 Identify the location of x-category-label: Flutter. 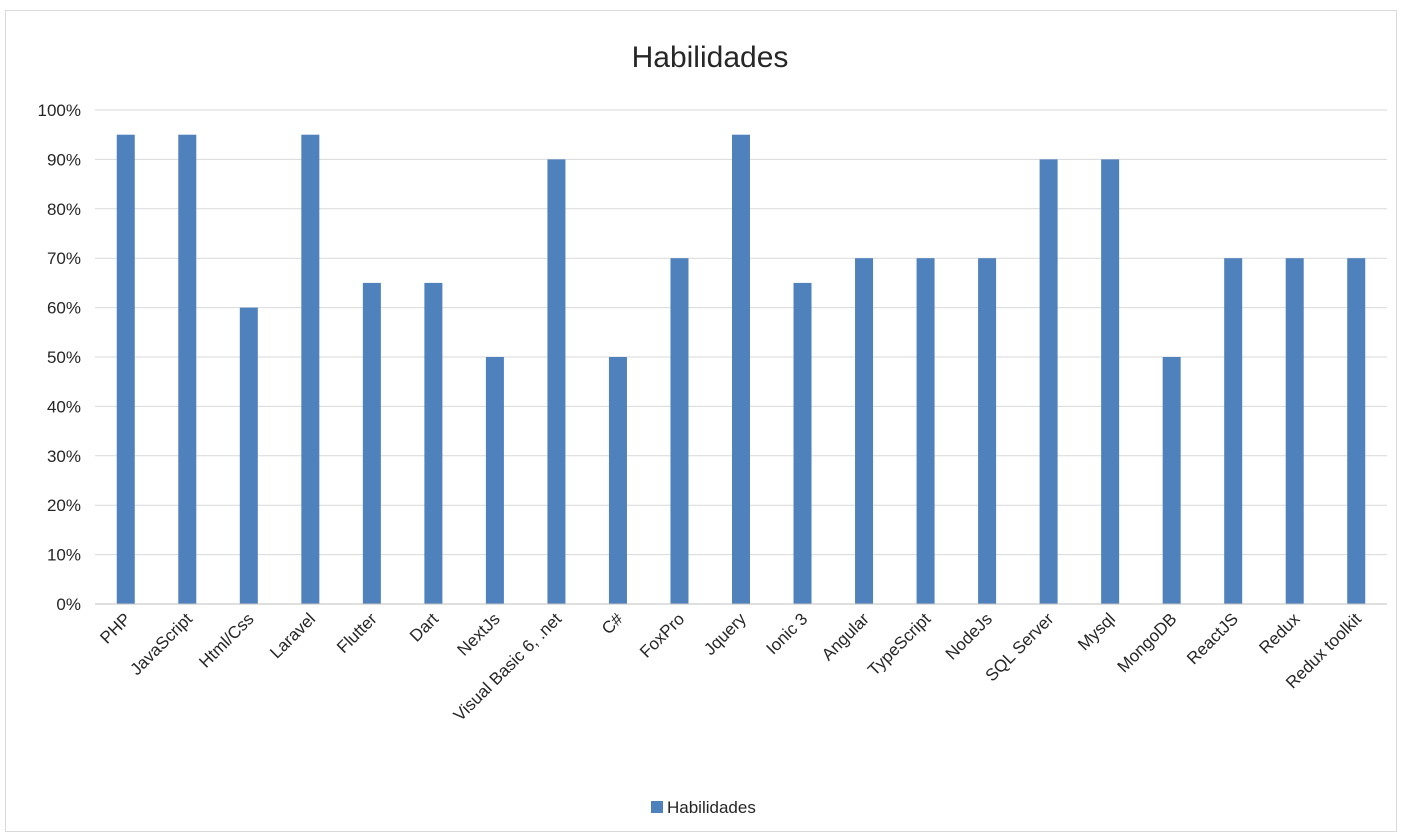
(357, 633).